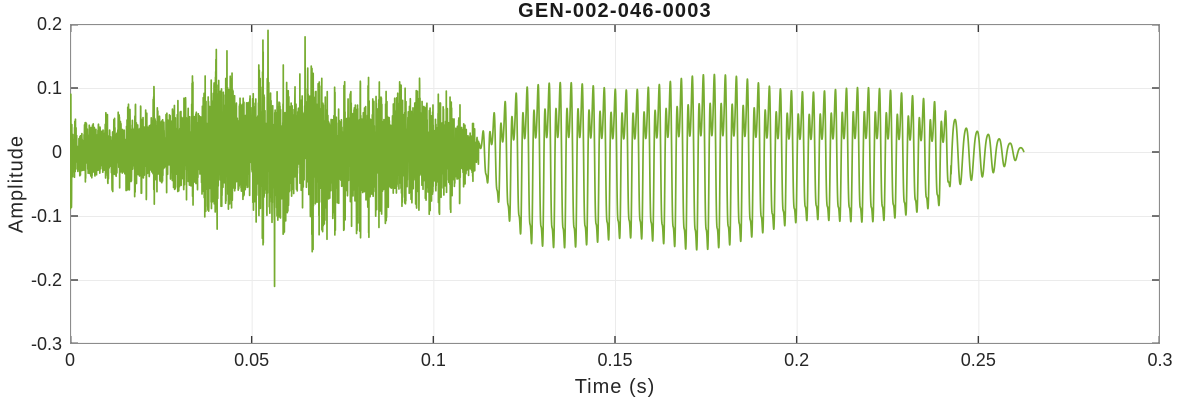 This screenshot has height=404, width=1177. Describe the element at coordinates (797, 360) in the screenshot. I see `x-tick-label: 0.2` at that location.